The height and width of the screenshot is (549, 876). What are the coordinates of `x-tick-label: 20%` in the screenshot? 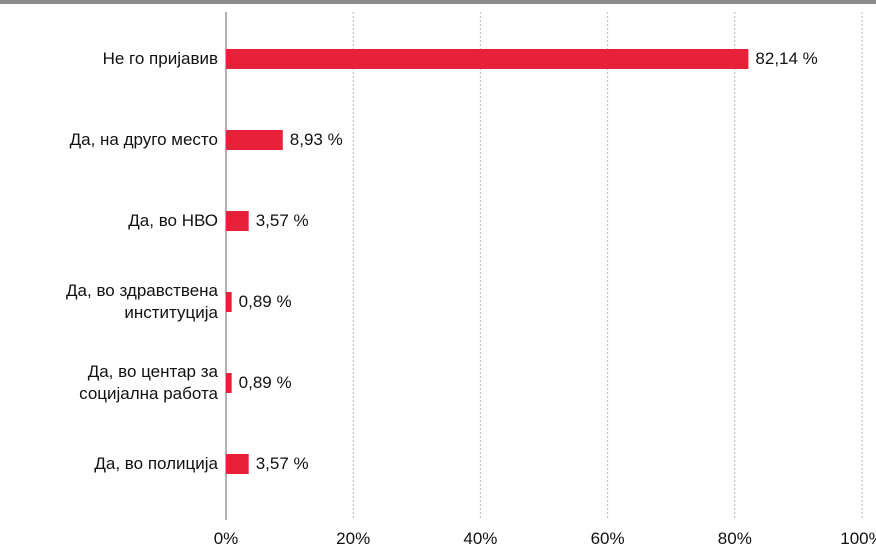 It's located at (353, 538).